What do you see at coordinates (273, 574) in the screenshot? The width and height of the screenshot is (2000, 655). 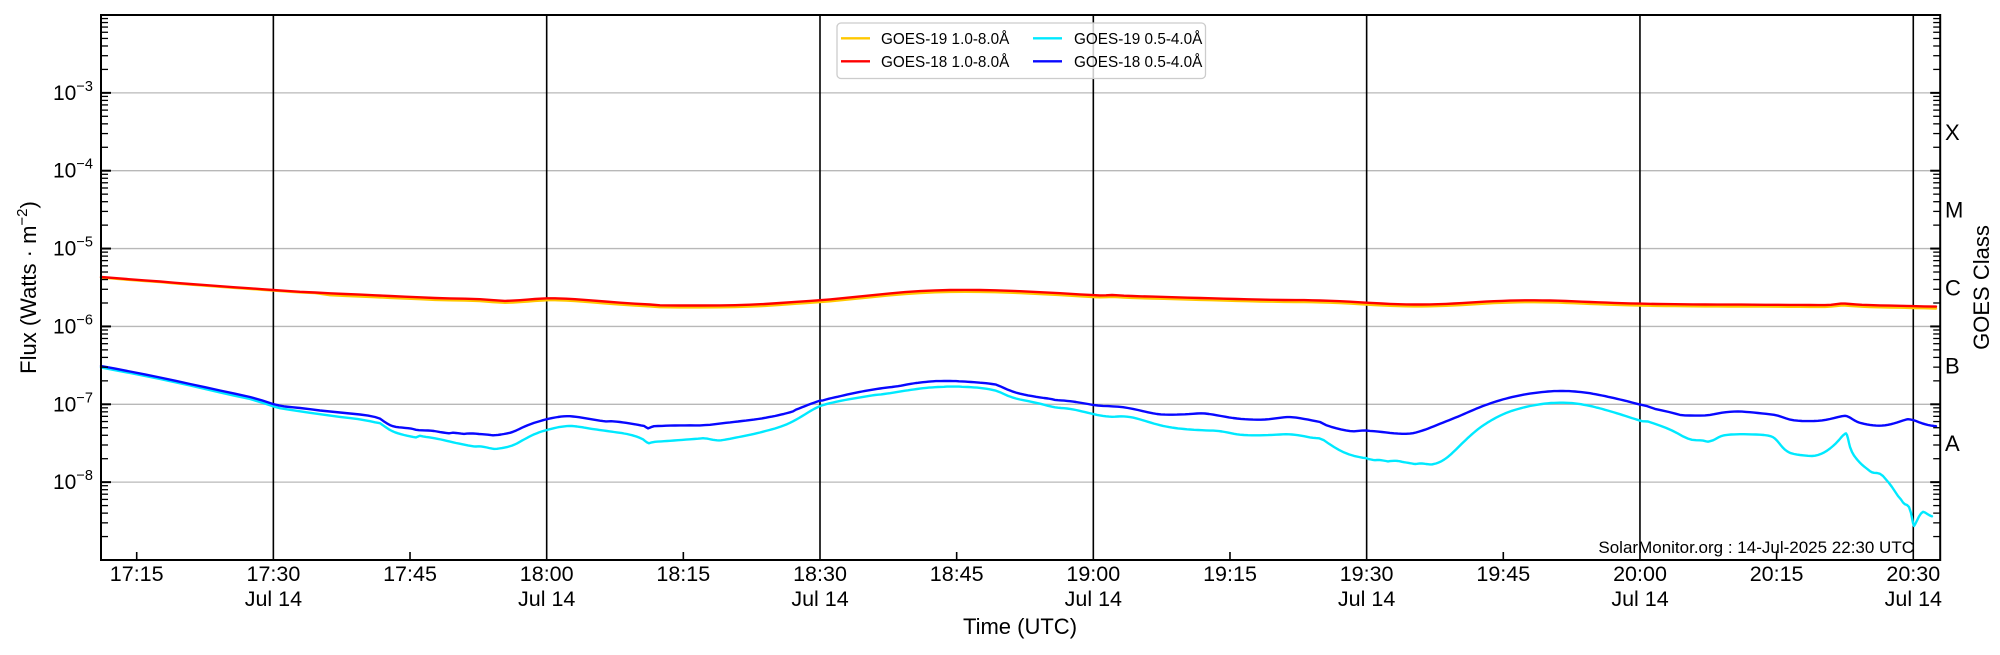 I see `svg-text: 17:30` at bounding box center [273, 574].